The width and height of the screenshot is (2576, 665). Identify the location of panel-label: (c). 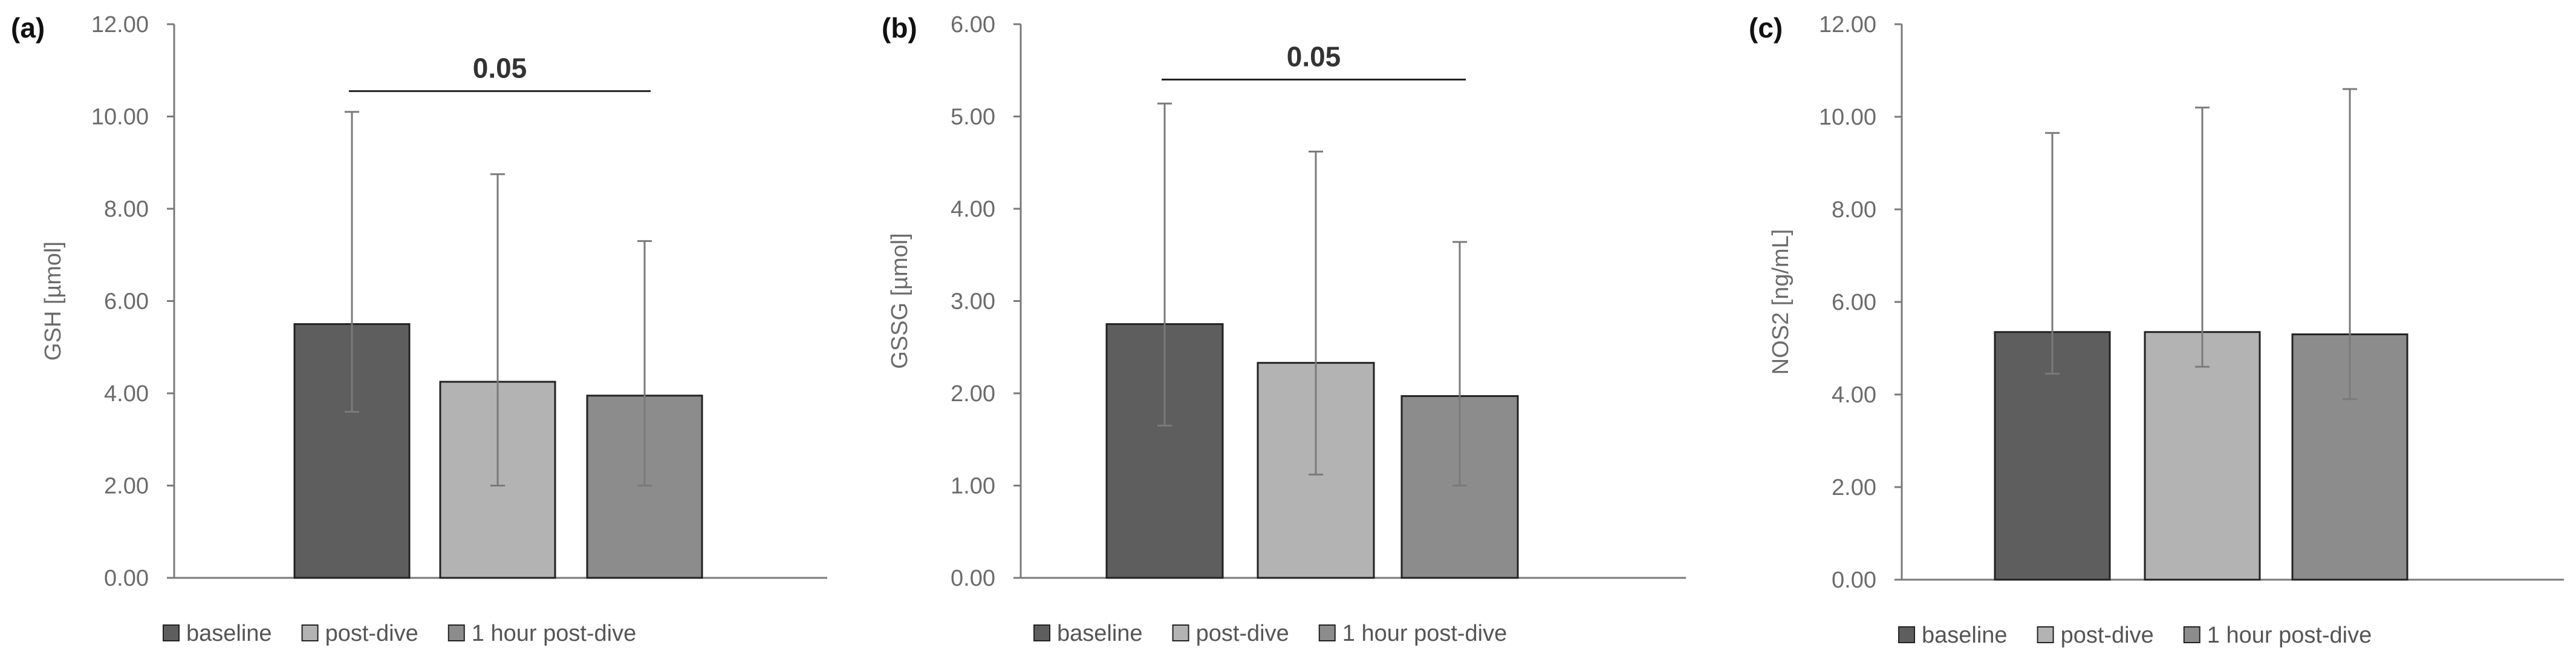
(1766, 28).